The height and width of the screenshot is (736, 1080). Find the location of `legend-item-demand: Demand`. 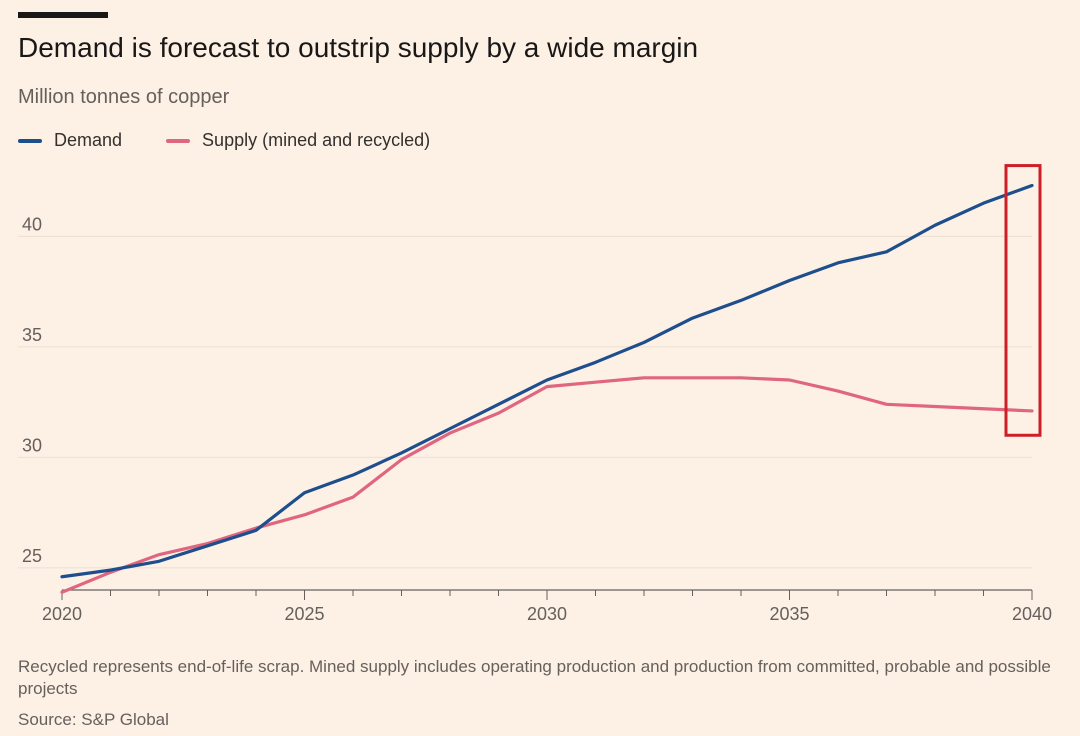

legend-item-demand: Demand is located at coordinates (70, 140).